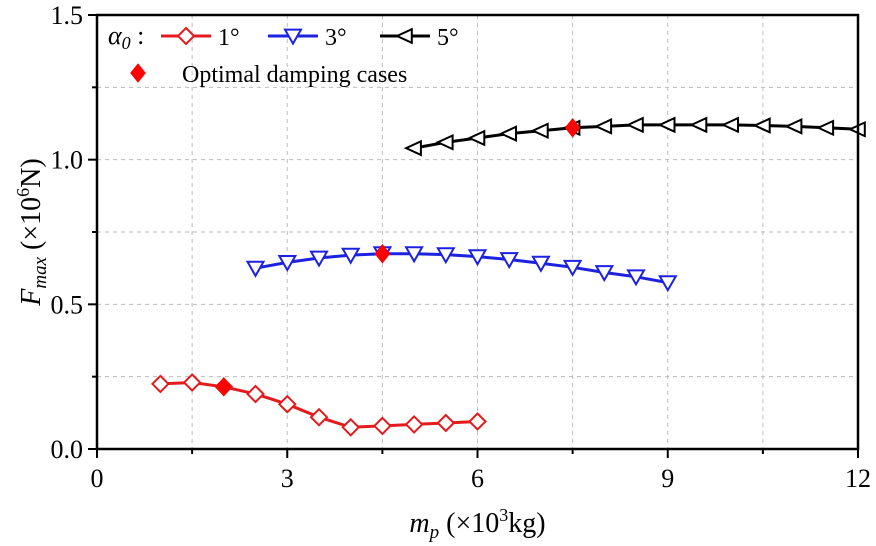 This screenshot has width=876, height=546. What do you see at coordinates (293, 37) in the screenshot?
I see `legend-marker-3deg` at bounding box center [293, 37].